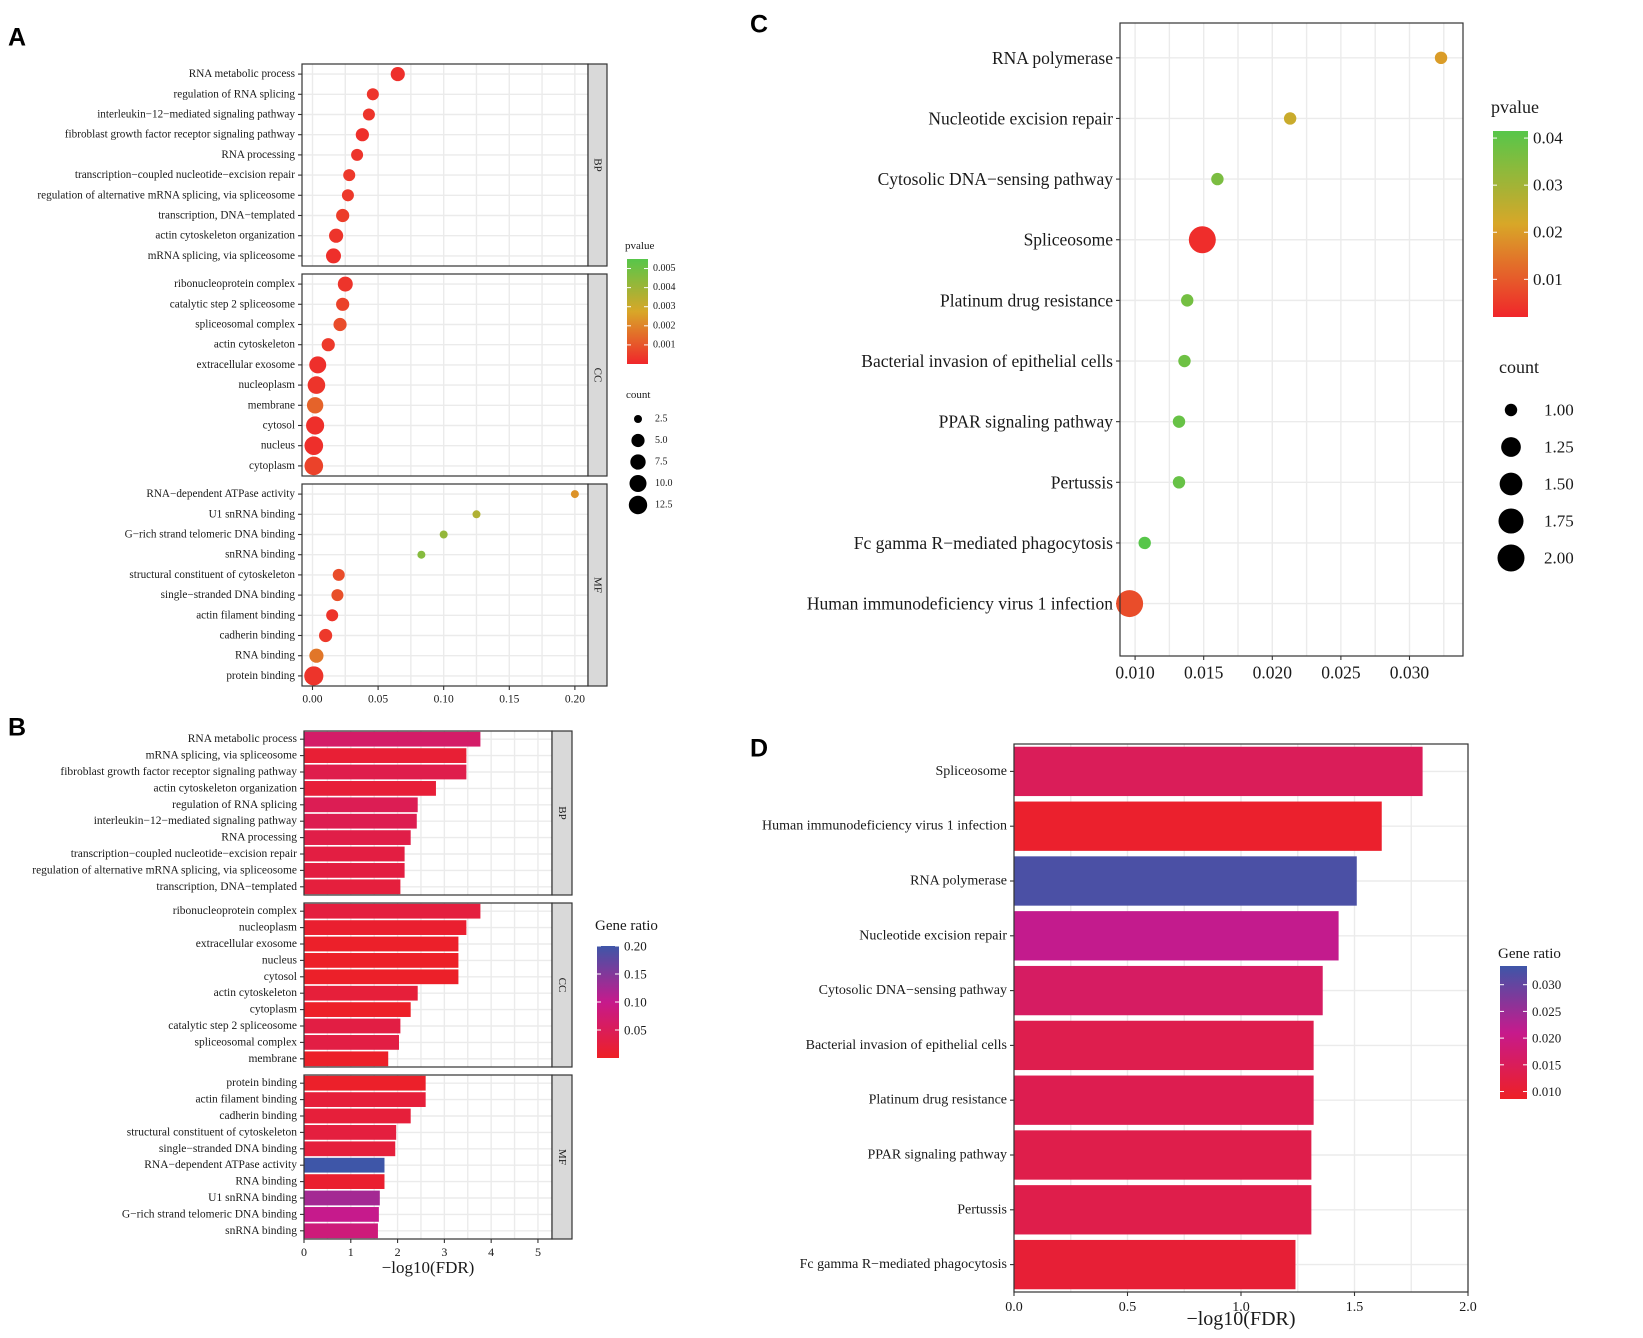 This screenshot has width=1643, height=1338. I want to click on size-legend-label: 7.5, so click(661, 462).